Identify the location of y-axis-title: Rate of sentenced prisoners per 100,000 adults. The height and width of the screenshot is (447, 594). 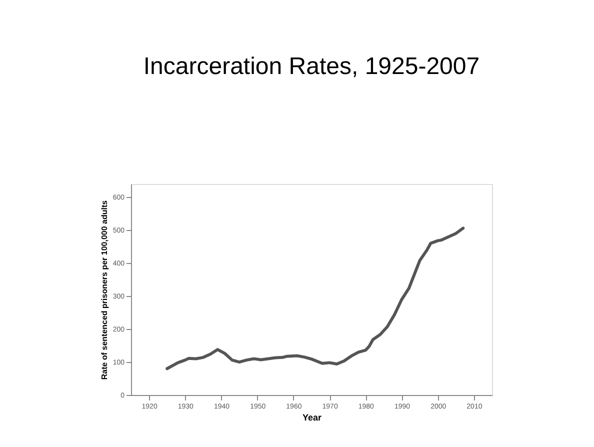
(104, 290).